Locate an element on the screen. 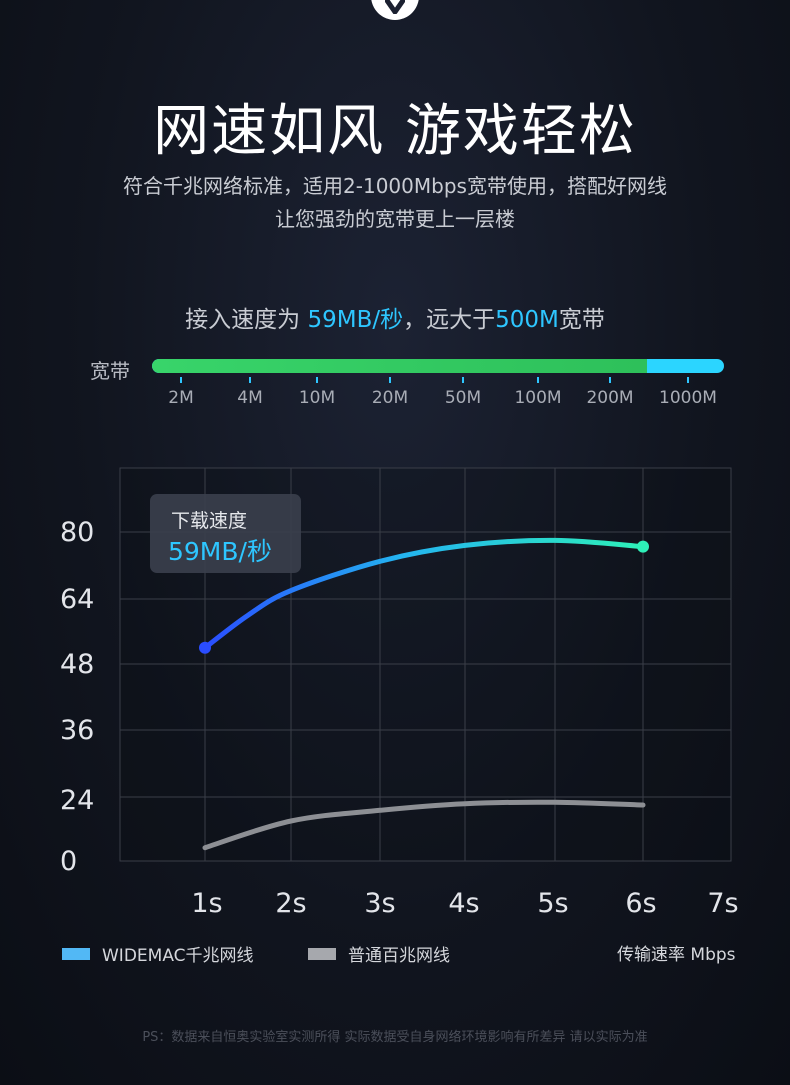  bandwidth-tick-label: 10M is located at coordinates (317, 398).